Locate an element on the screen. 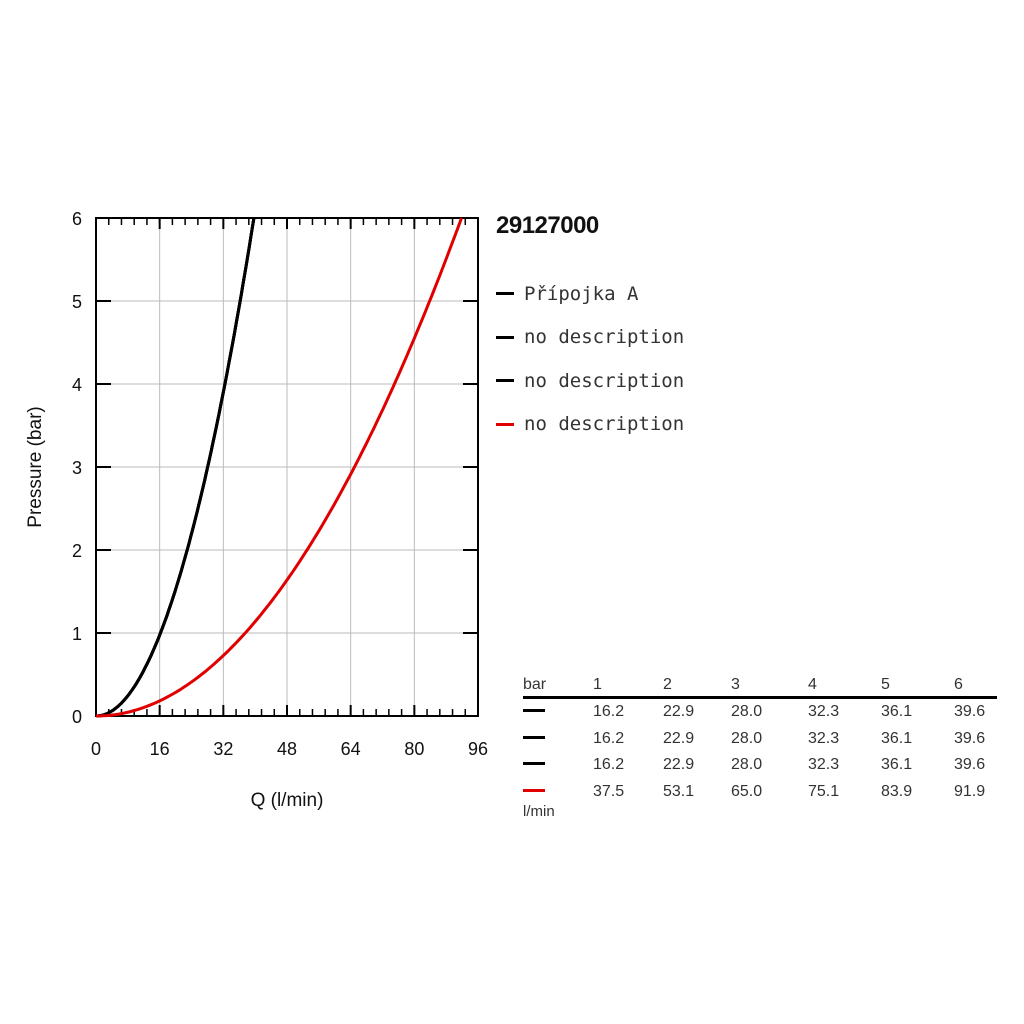 The image size is (1024, 1024). x-tick-label: 0 is located at coordinates (96, 749).